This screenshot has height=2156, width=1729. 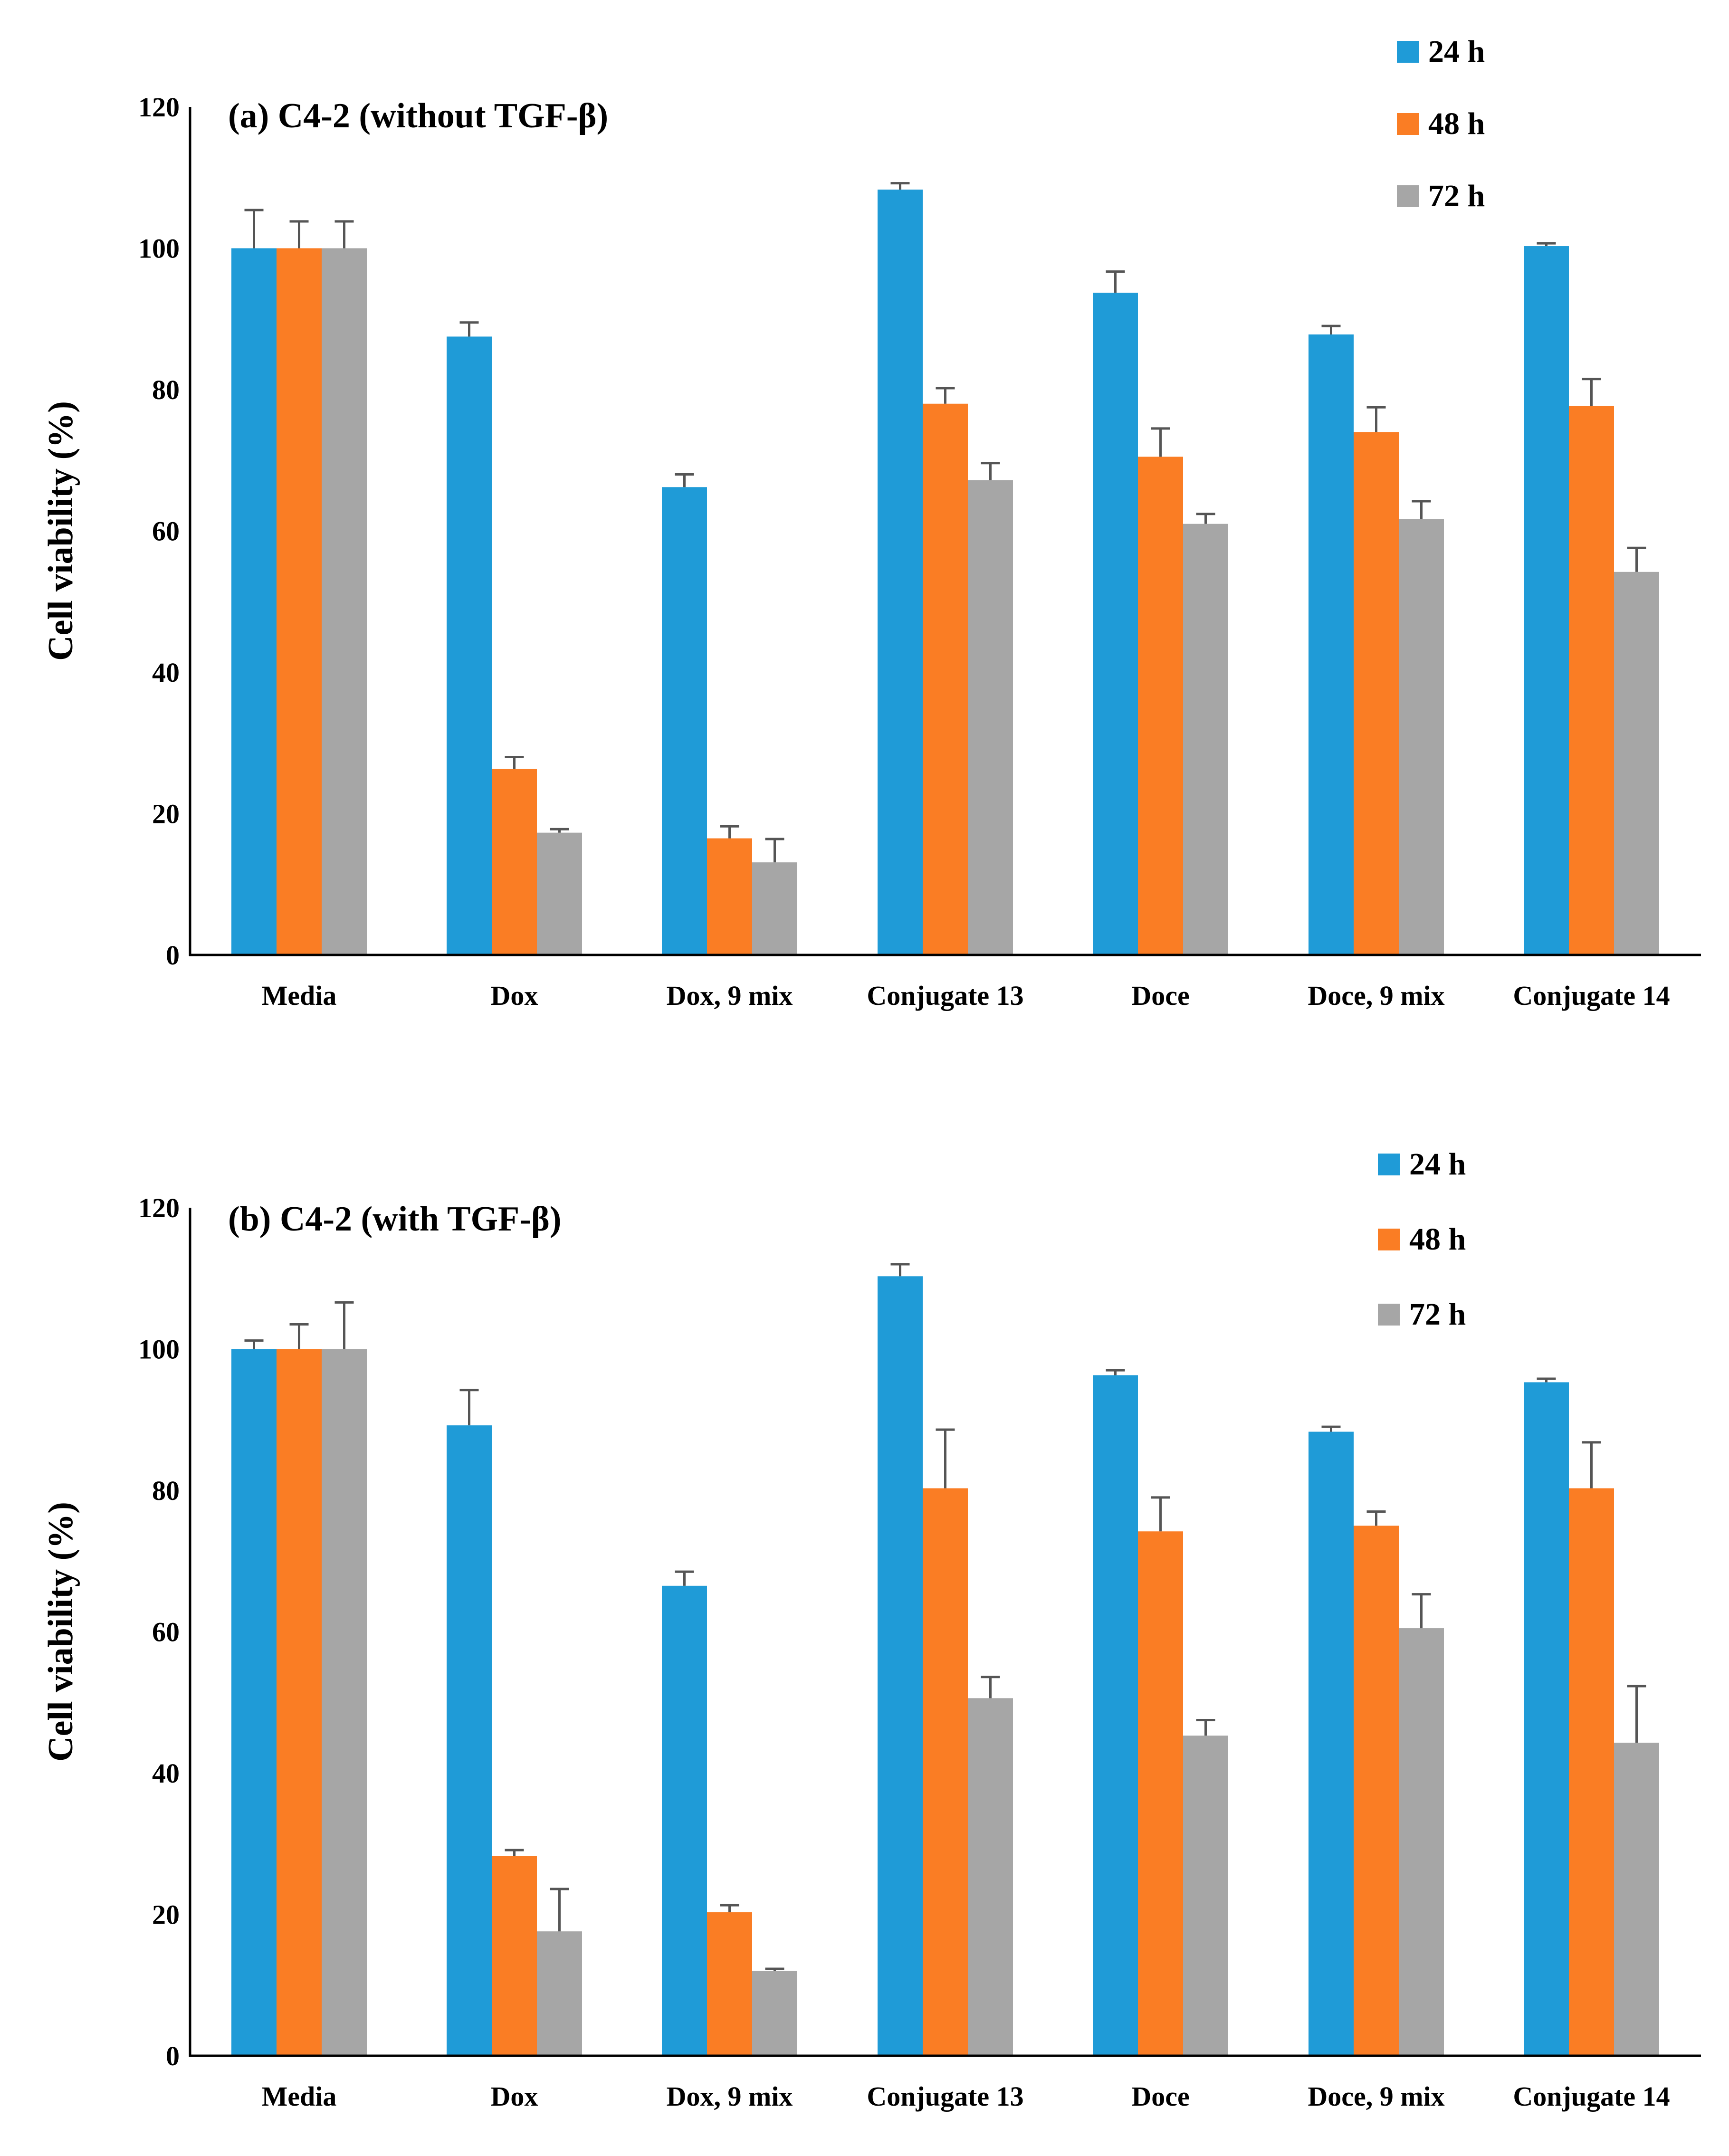 What do you see at coordinates (418, 115) in the screenshot?
I see `chart-title: (a) C4-2 (without TGF-β)` at bounding box center [418, 115].